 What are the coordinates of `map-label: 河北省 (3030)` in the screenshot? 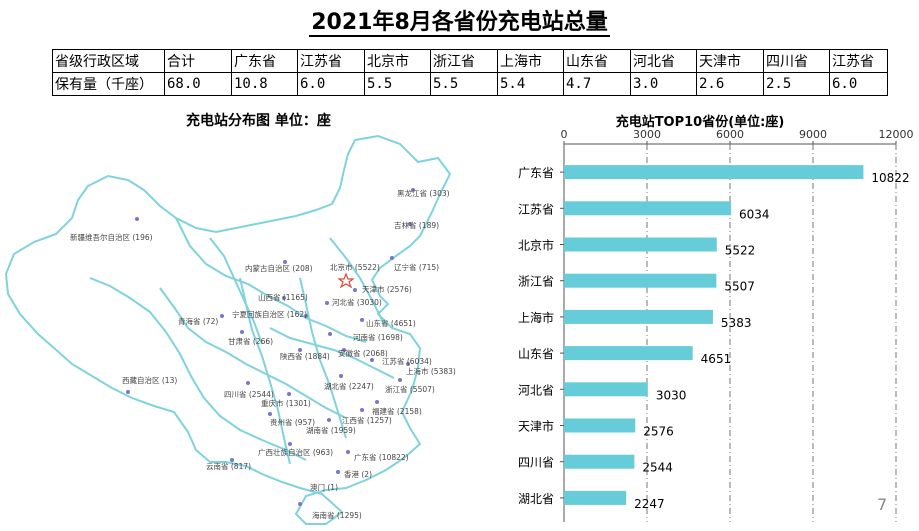 It's located at (357, 302).